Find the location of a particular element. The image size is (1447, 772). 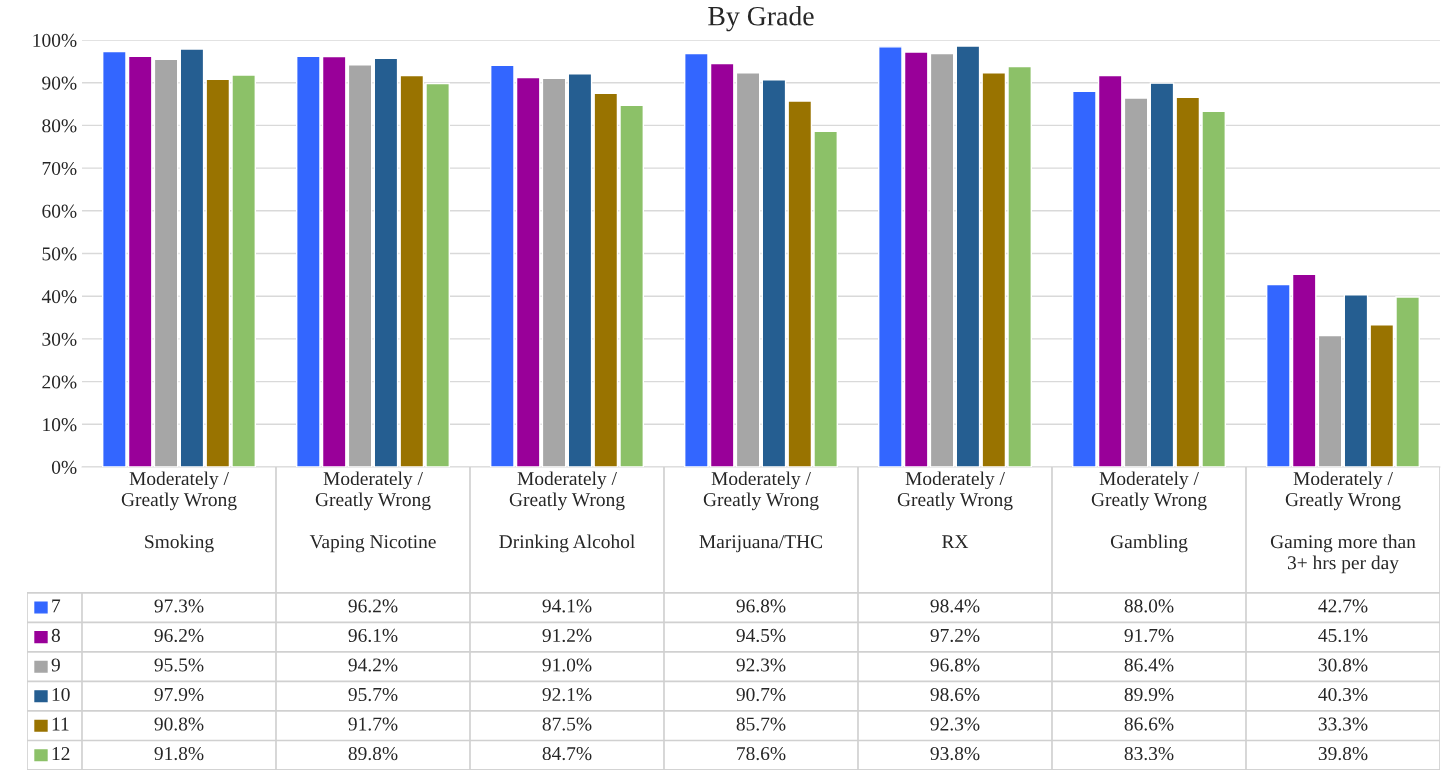

legend-label: 12 is located at coordinates (61, 753).